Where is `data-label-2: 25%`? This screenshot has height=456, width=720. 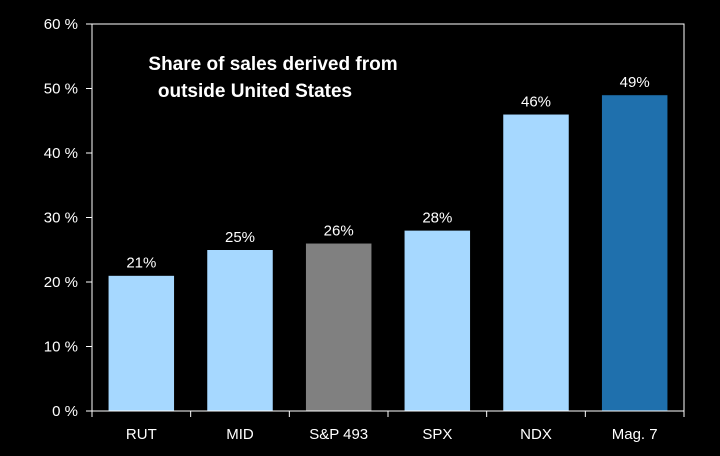 data-label-2: 25% is located at coordinates (240, 237).